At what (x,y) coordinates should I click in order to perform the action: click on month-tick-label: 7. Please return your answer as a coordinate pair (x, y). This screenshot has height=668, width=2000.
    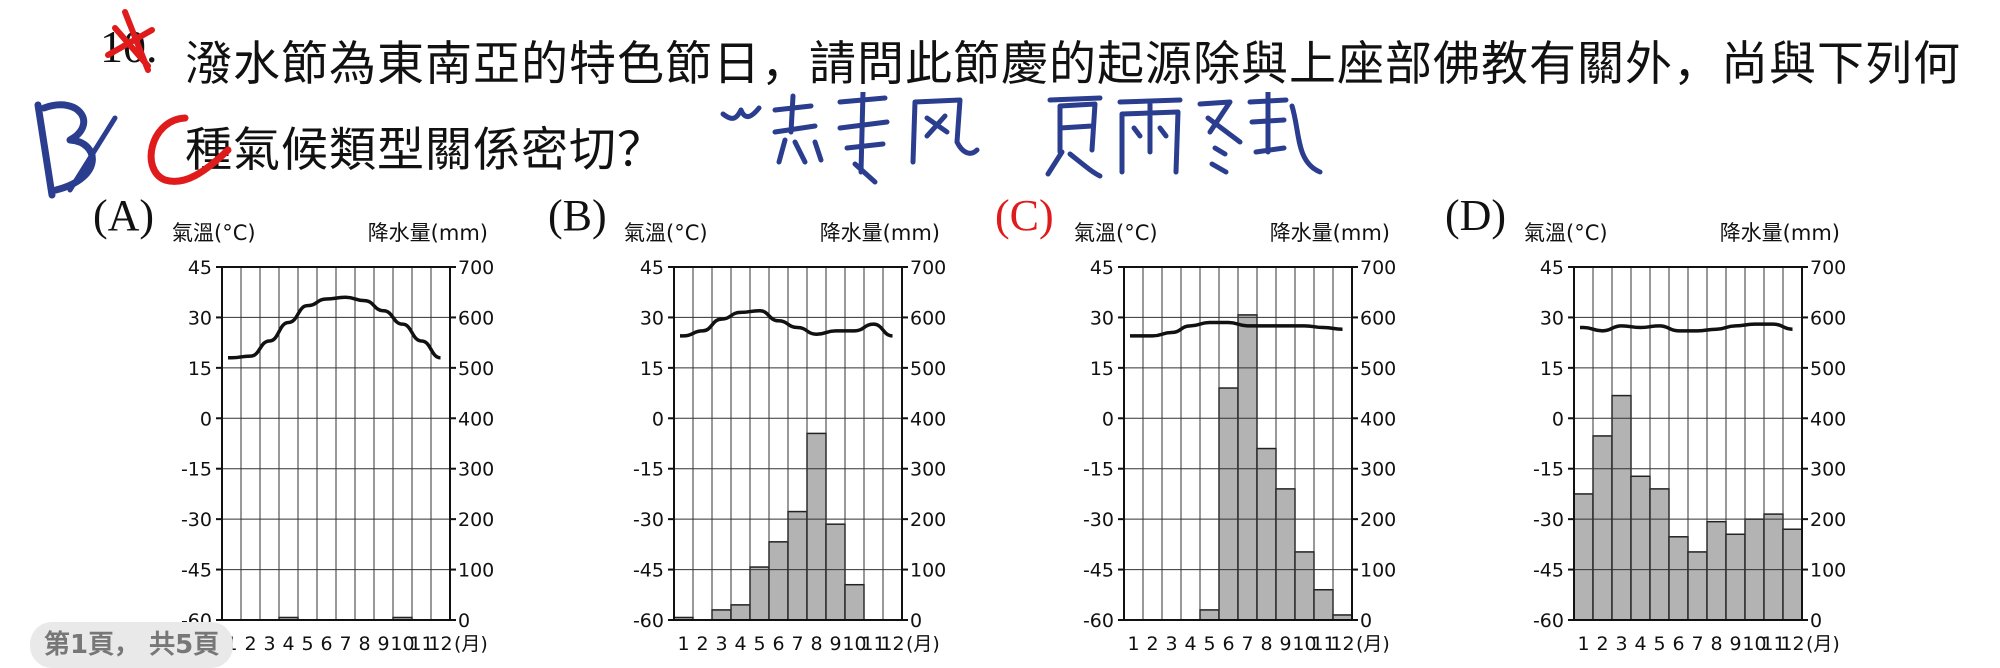
    Looking at the image, I should click on (797, 644).